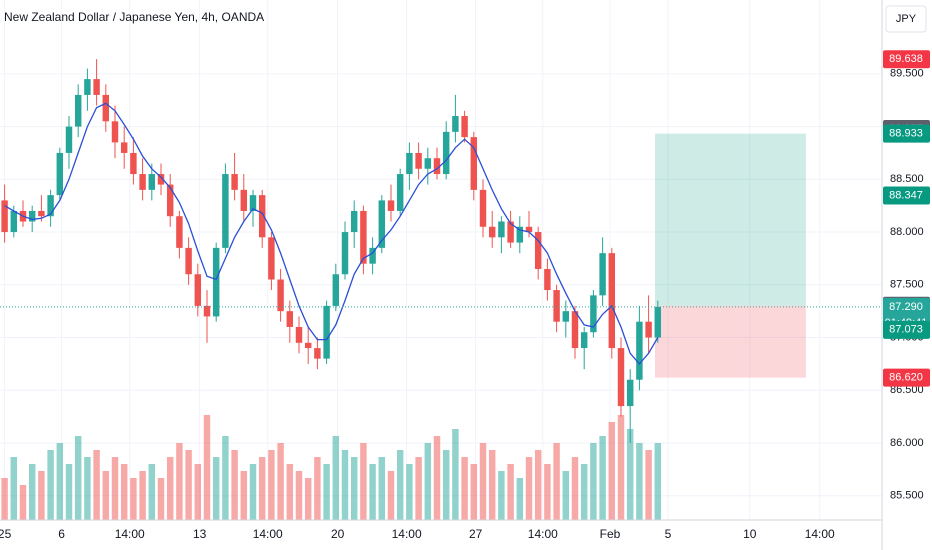  What do you see at coordinates (476, 534) in the screenshot?
I see `x-tick-label: 27` at bounding box center [476, 534].